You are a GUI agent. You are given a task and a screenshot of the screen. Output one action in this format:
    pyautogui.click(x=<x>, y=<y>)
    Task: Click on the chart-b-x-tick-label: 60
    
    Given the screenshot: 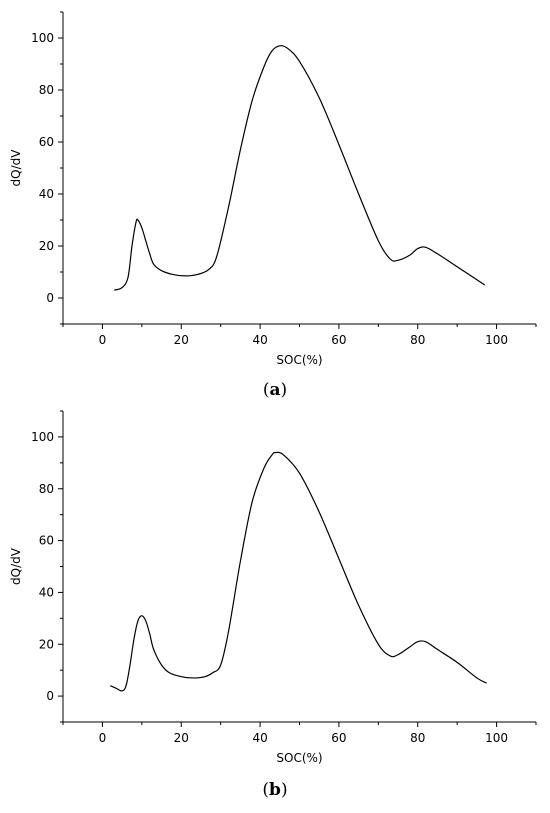 What is the action you would take?
    pyautogui.click(x=338, y=738)
    